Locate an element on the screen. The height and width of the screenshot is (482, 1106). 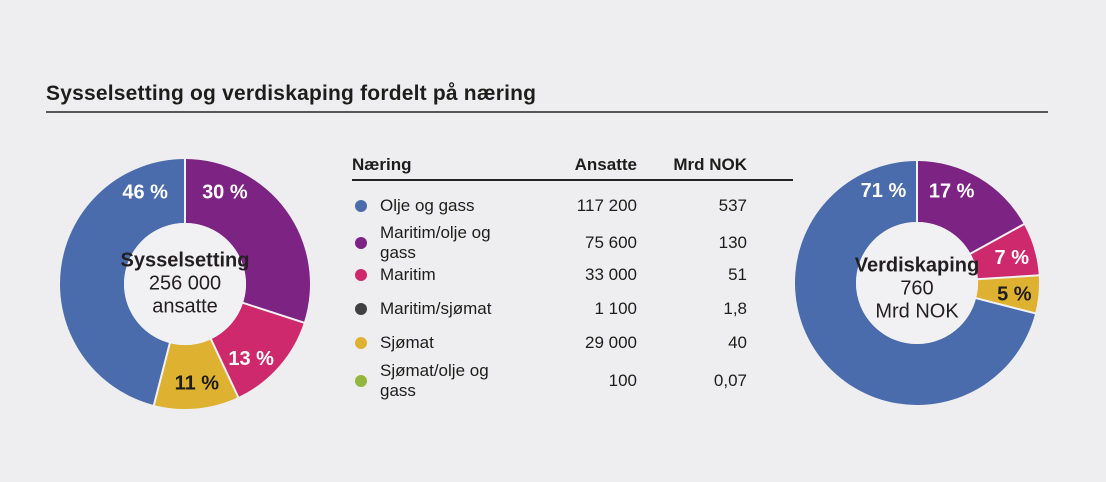
table-header-mrd-nok: Mrd NOK is located at coordinates (710, 164).